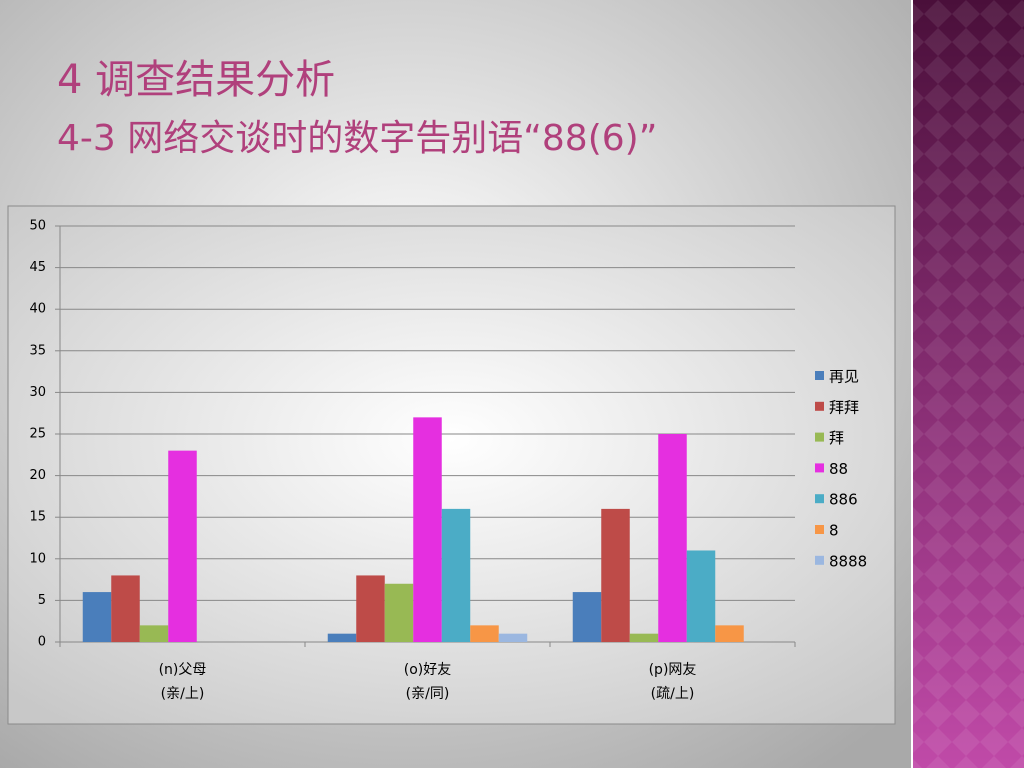  What do you see at coordinates (42, 642) in the screenshot?
I see `y-tick-label: 0` at bounding box center [42, 642].